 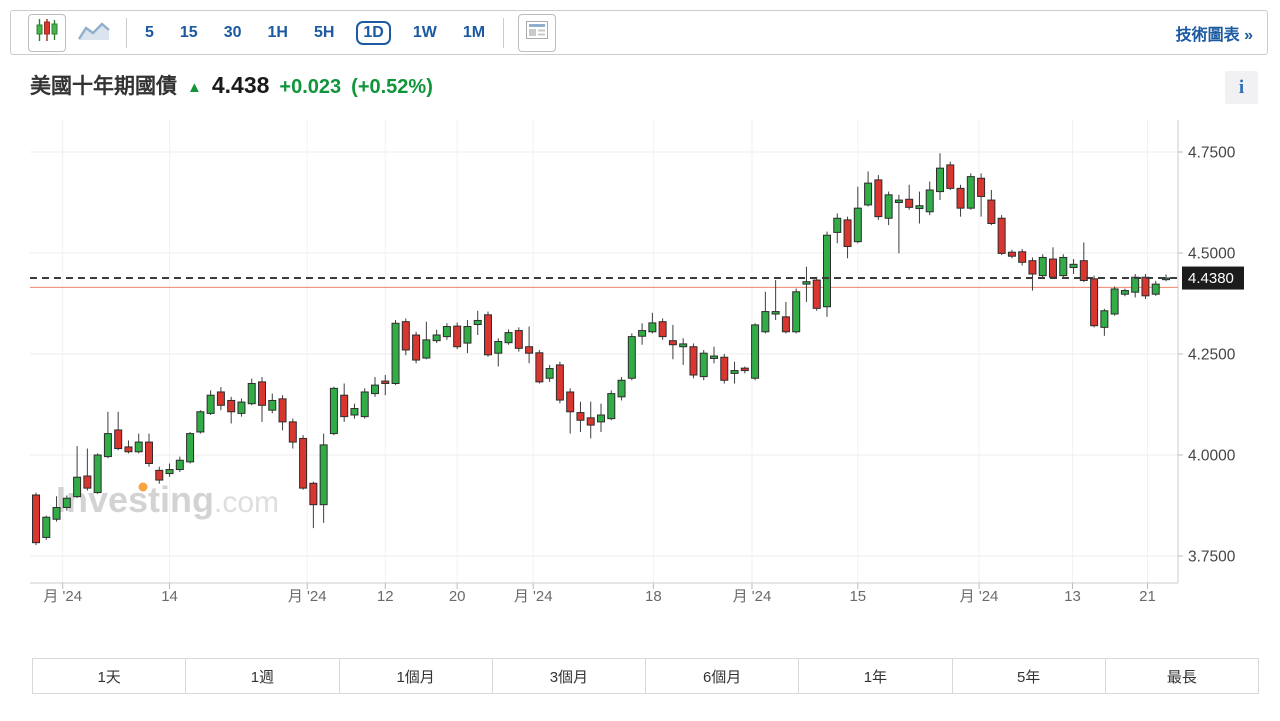 I want to click on range-button-3個月: 3個月, so click(x=568, y=676).